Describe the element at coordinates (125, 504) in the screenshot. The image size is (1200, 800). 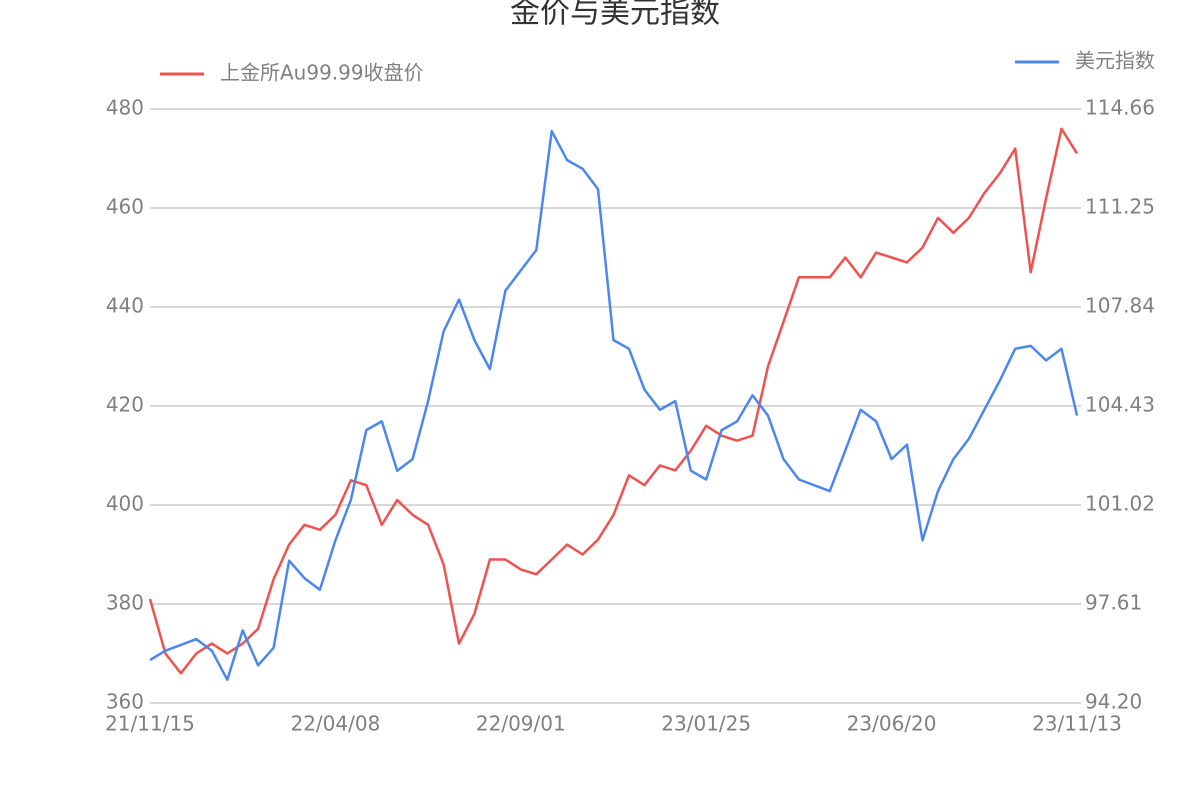
I see `y-tick-label: 400` at that location.